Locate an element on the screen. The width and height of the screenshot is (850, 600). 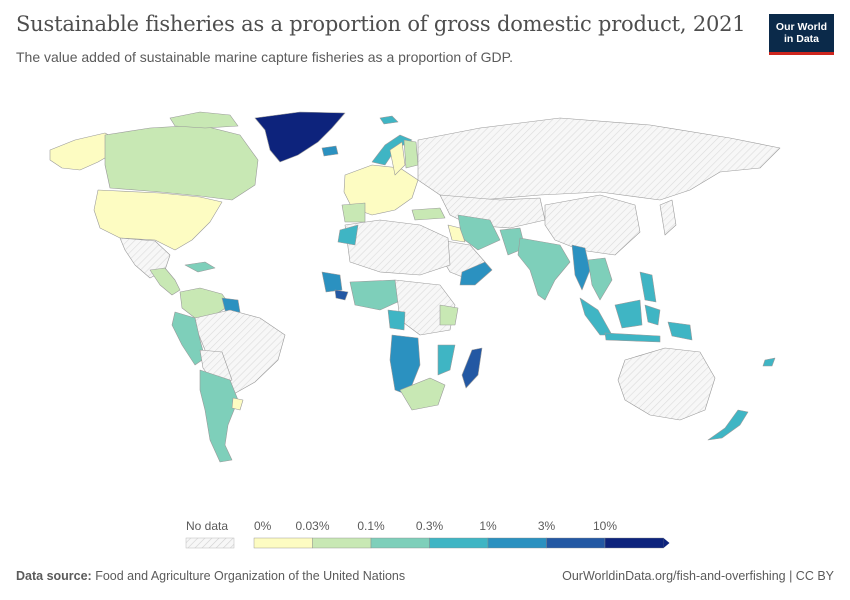
country-myanmar is located at coordinates (581, 267).